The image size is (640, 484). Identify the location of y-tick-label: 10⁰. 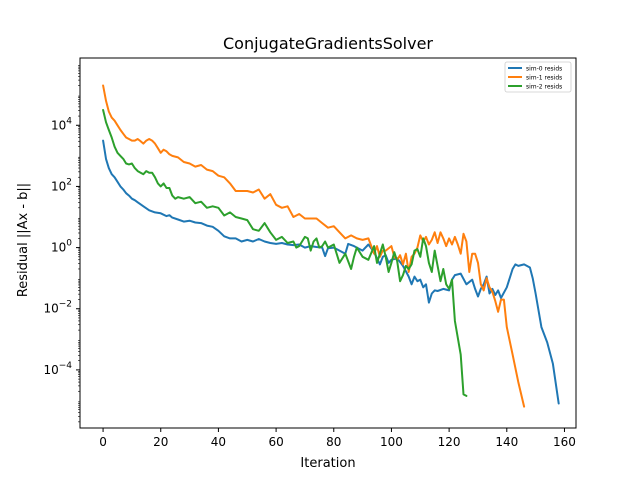
(61, 247).